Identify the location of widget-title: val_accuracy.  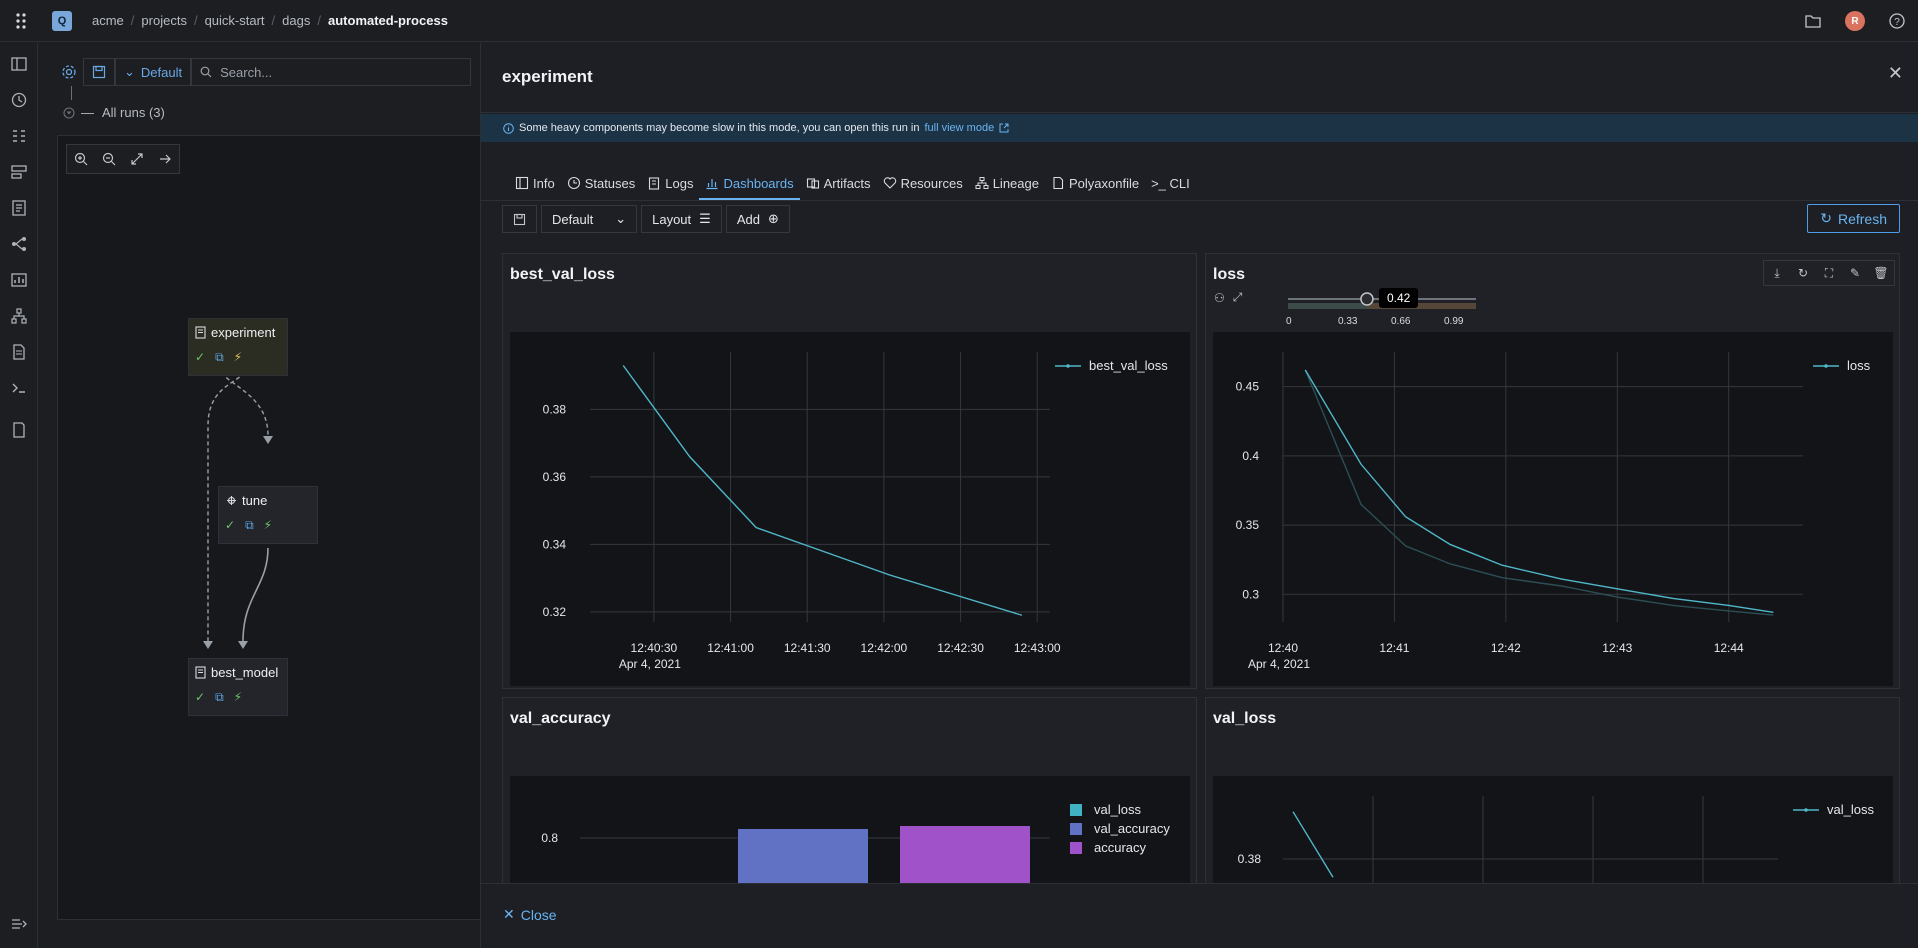
(560, 718).